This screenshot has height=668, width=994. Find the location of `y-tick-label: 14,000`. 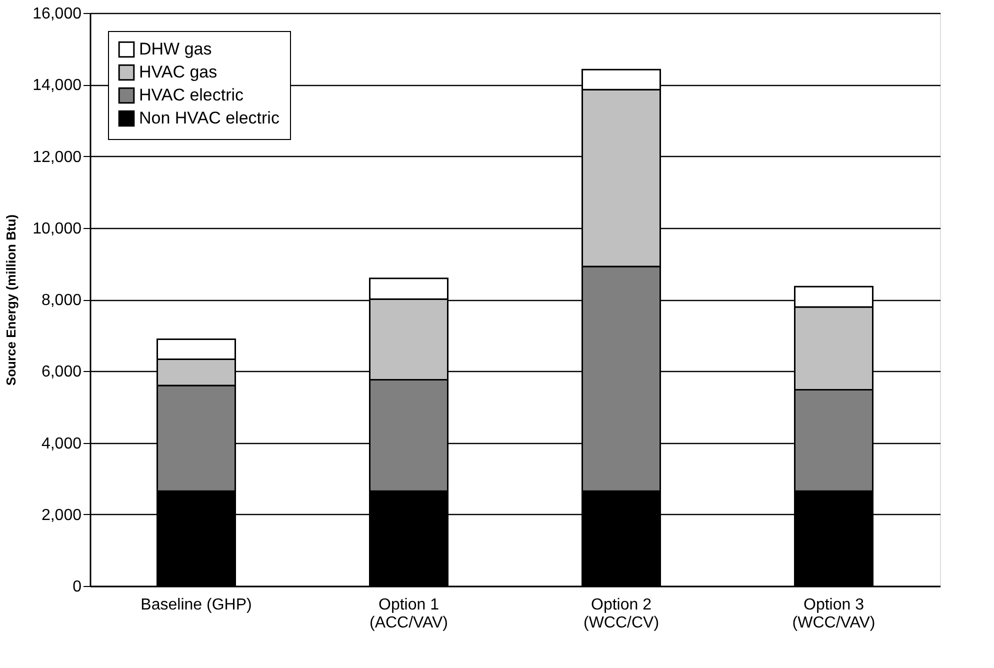

y-tick-label: 14,000 is located at coordinates (57, 85).